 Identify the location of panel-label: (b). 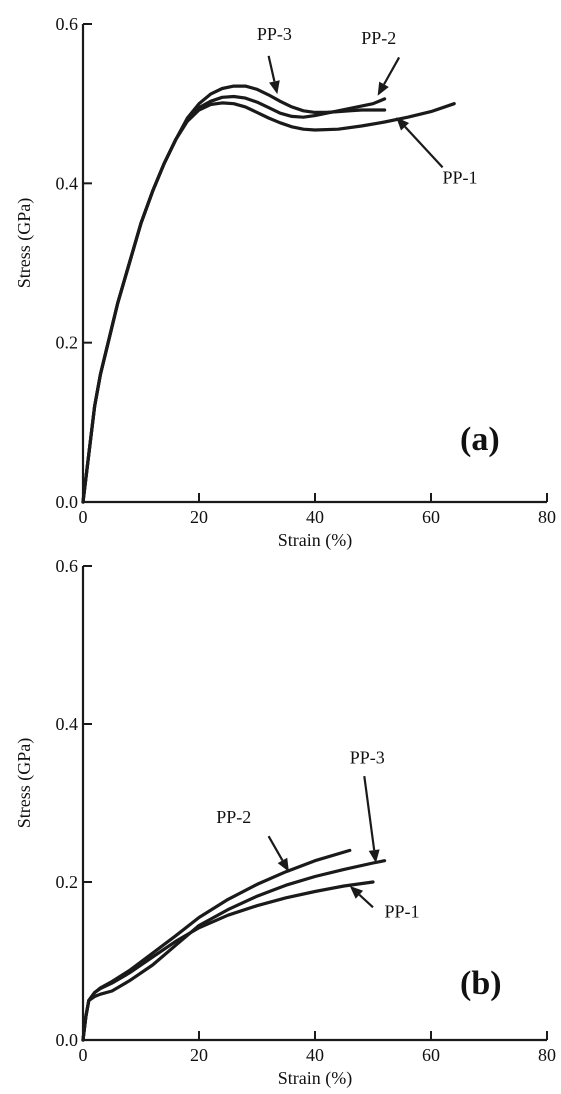
(481, 983).